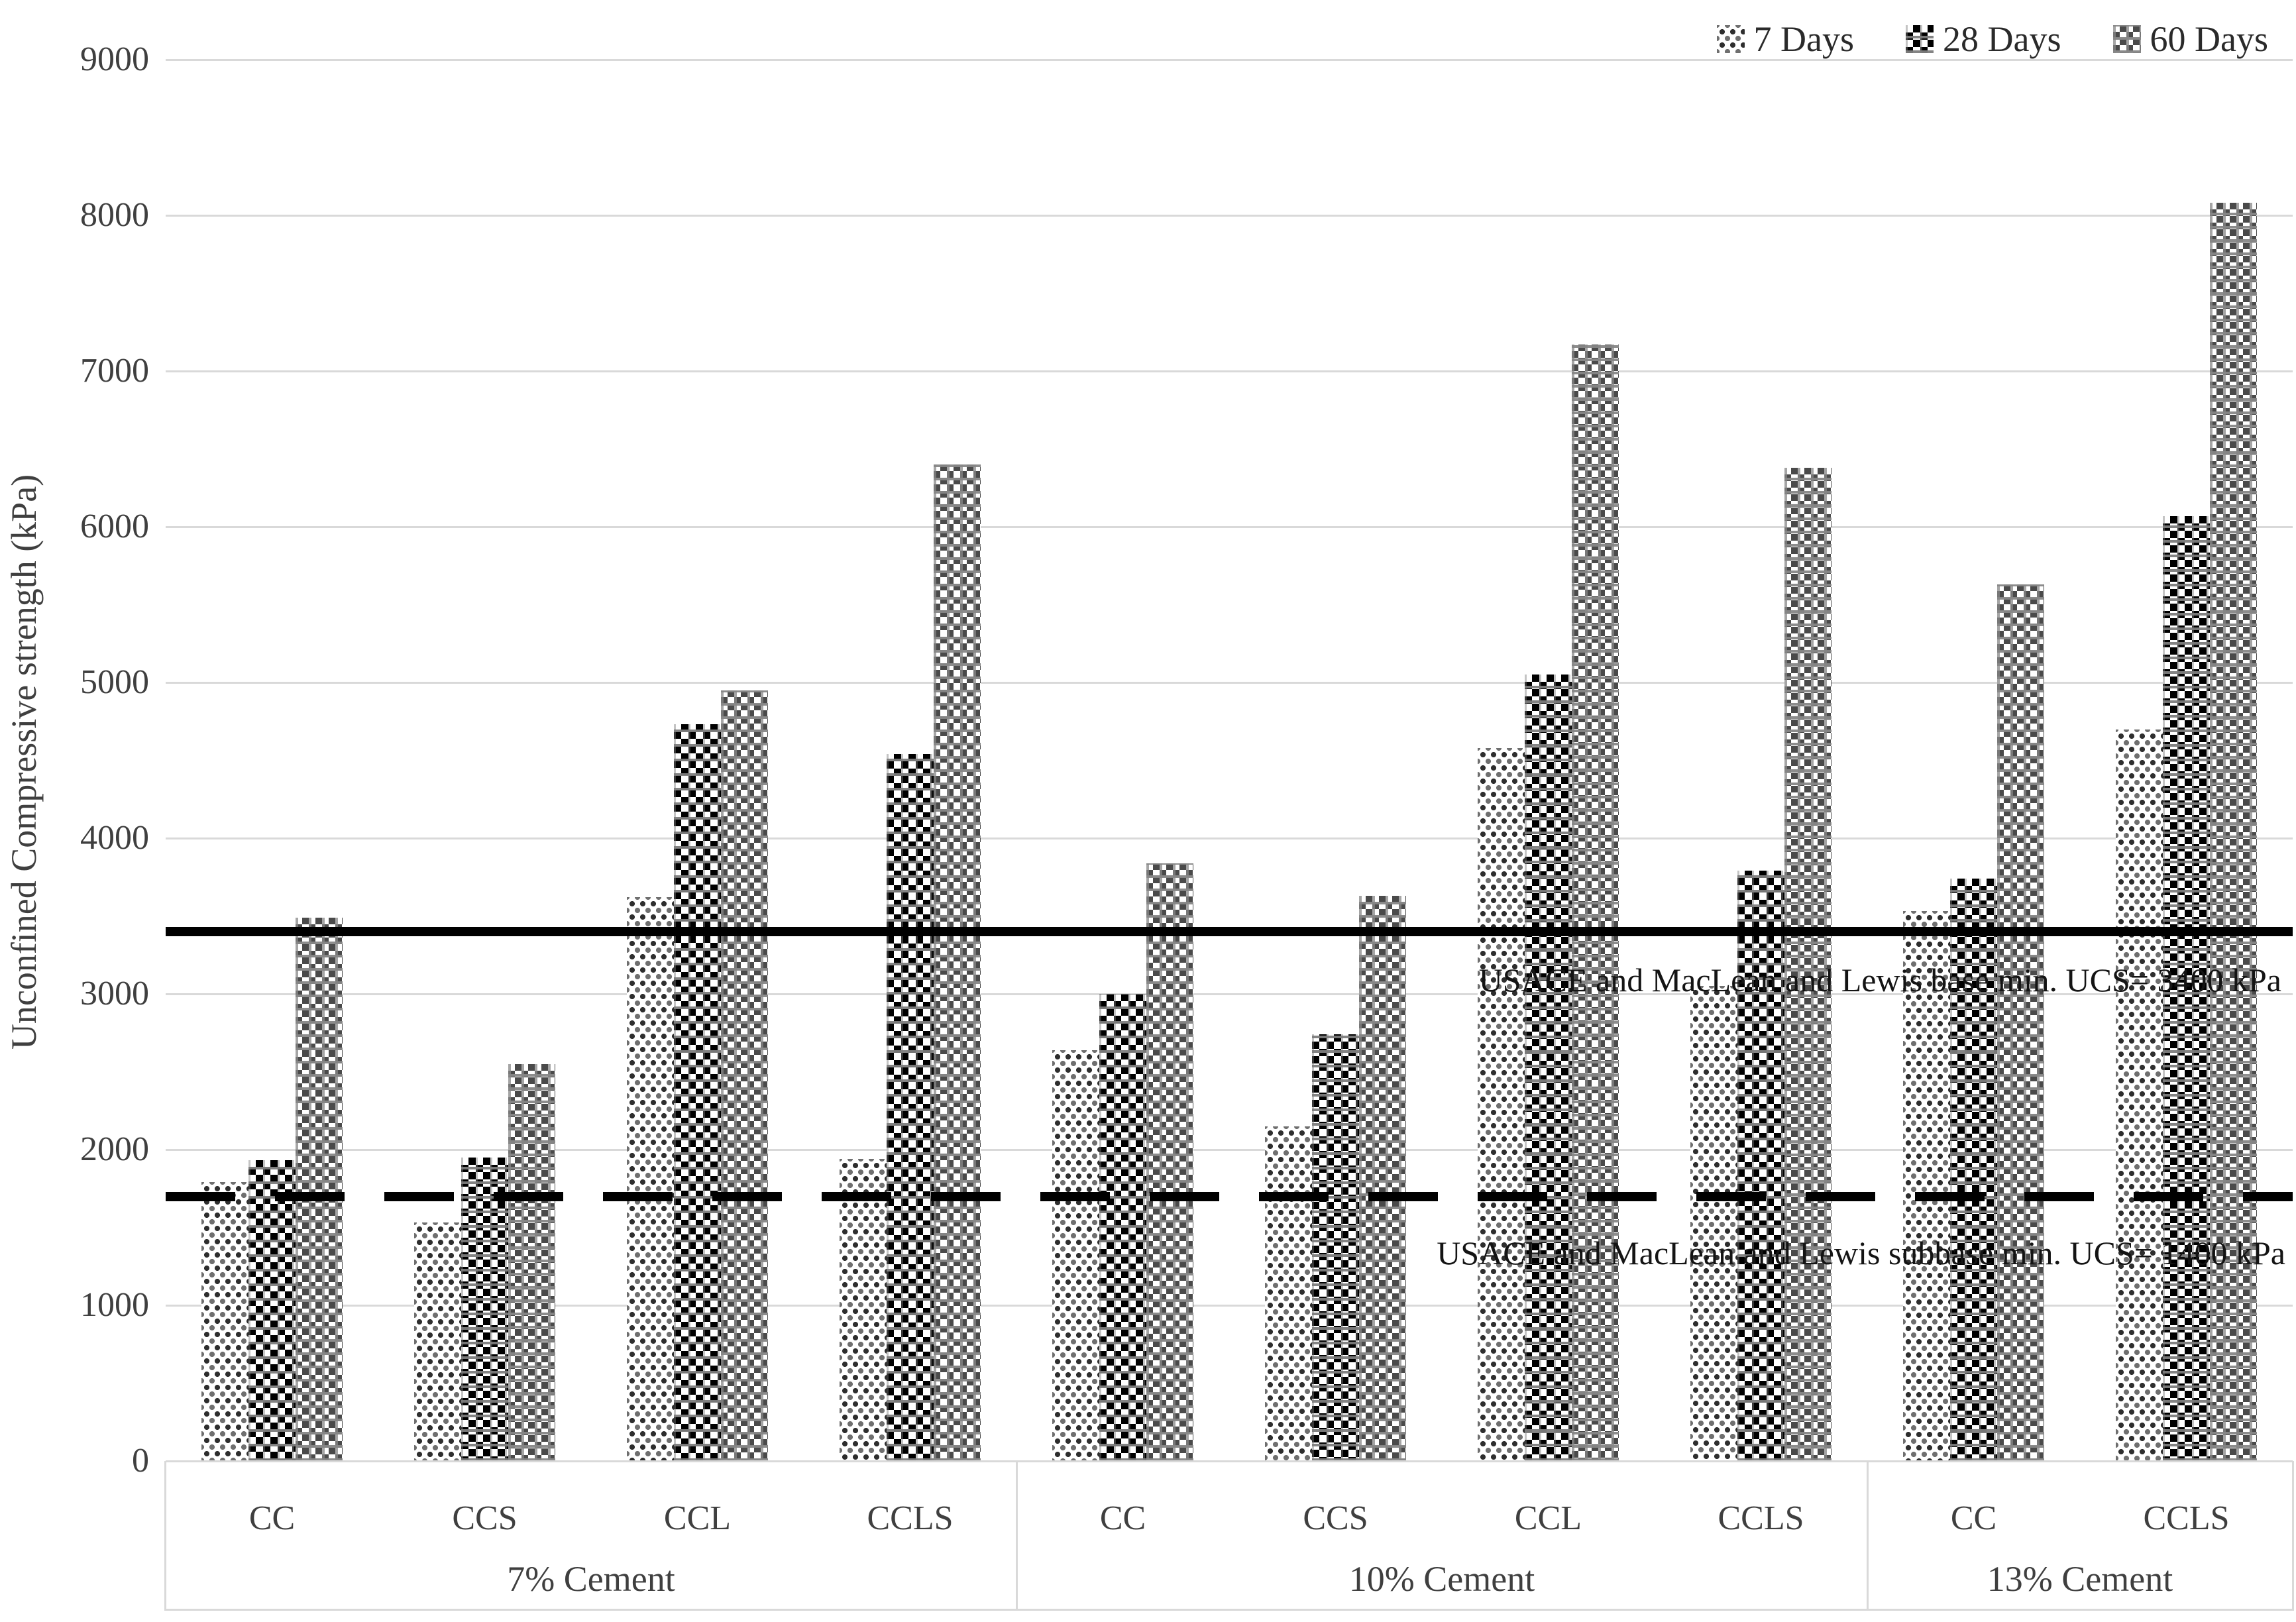  What do you see at coordinates (1804, 39) in the screenshot?
I see `legend-label: 7 Days` at bounding box center [1804, 39].